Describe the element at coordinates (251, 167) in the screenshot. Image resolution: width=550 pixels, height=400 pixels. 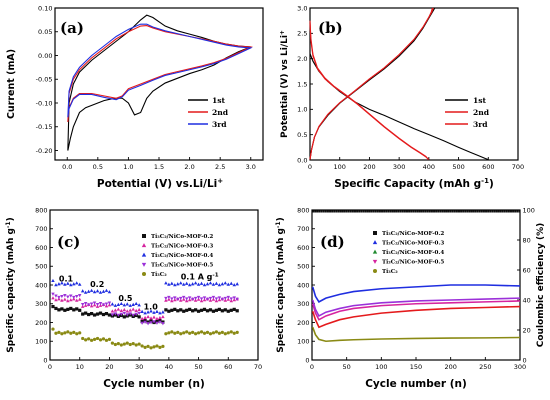
I see `xtick-label: 3.0` at that location.